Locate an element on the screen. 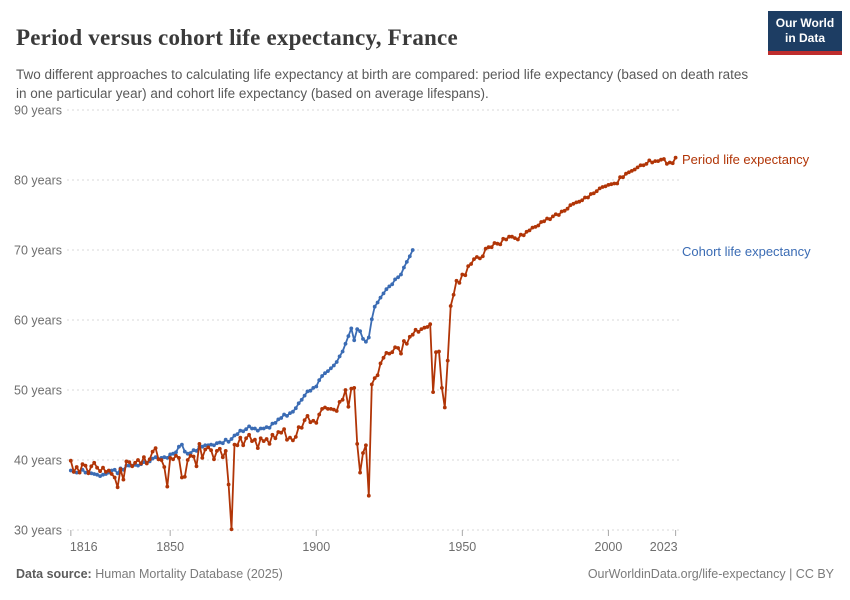  x-axis: 1816 1850 1900 1950 2000 2023 is located at coordinates (374, 542).